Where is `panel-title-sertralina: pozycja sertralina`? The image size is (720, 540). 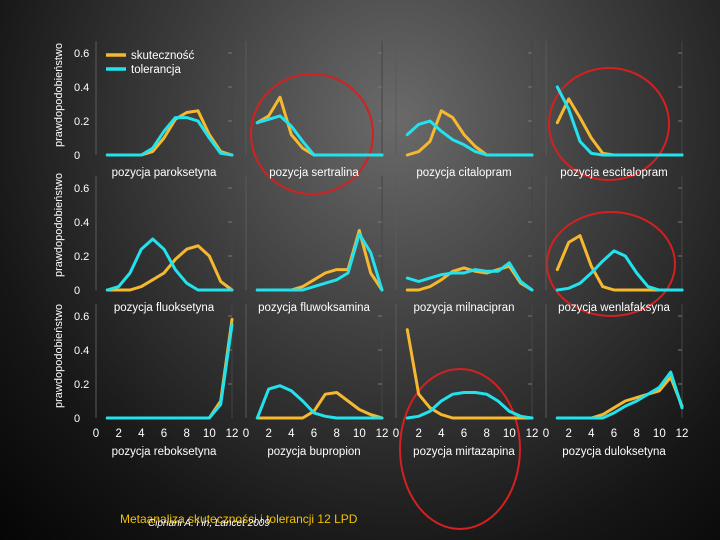
panel-title-sertralina: pozycja sertralina is located at coordinates (314, 173).